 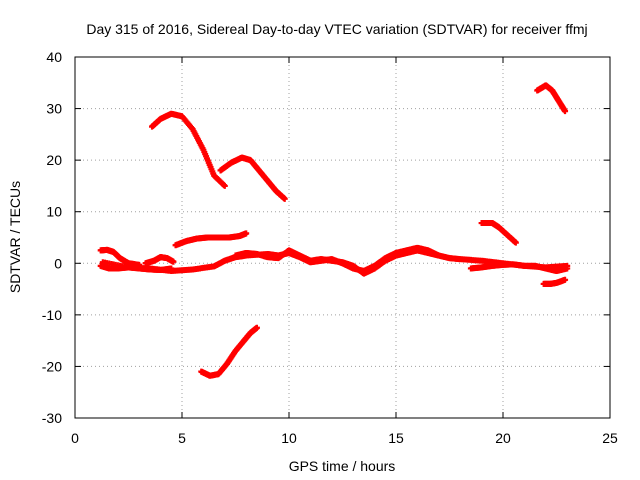 What do you see at coordinates (610, 438) in the screenshot?
I see `x-tick-label: 25` at bounding box center [610, 438].